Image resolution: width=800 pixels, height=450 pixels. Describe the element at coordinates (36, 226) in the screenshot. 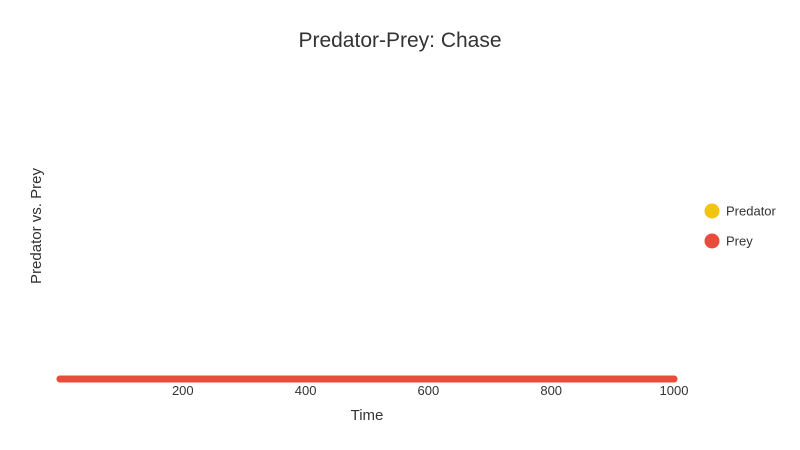

I see `y-axis-label: Predator vs. Prey` at that location.